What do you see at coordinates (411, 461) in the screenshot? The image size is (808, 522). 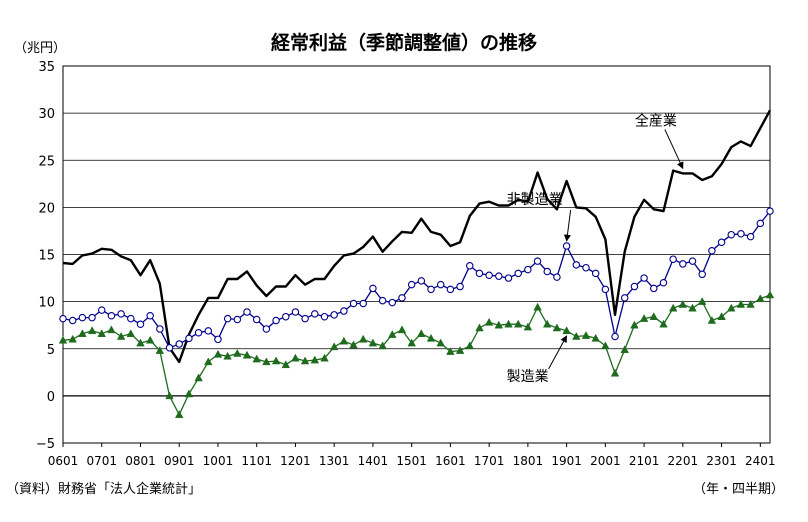 I see `x-tick-label: 1501` at bounding box center [411, 461].